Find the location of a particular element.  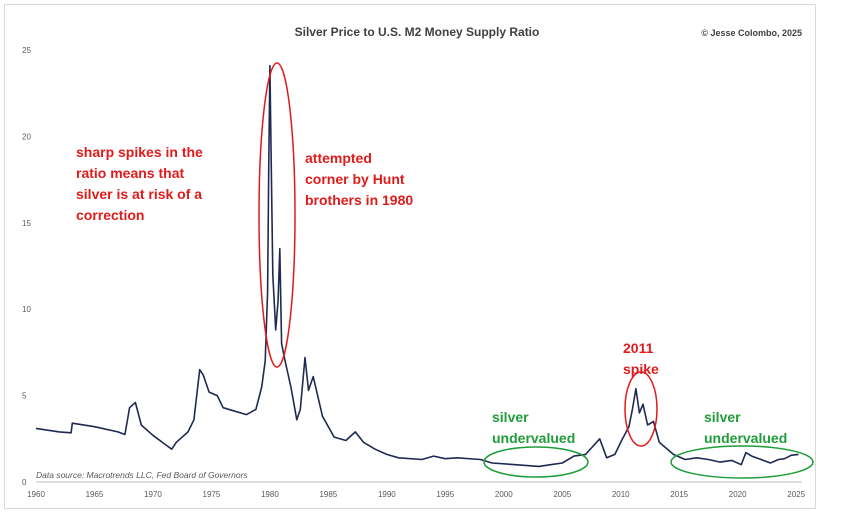

x-tick-label: 2020 is located at coordinates (738, 494).